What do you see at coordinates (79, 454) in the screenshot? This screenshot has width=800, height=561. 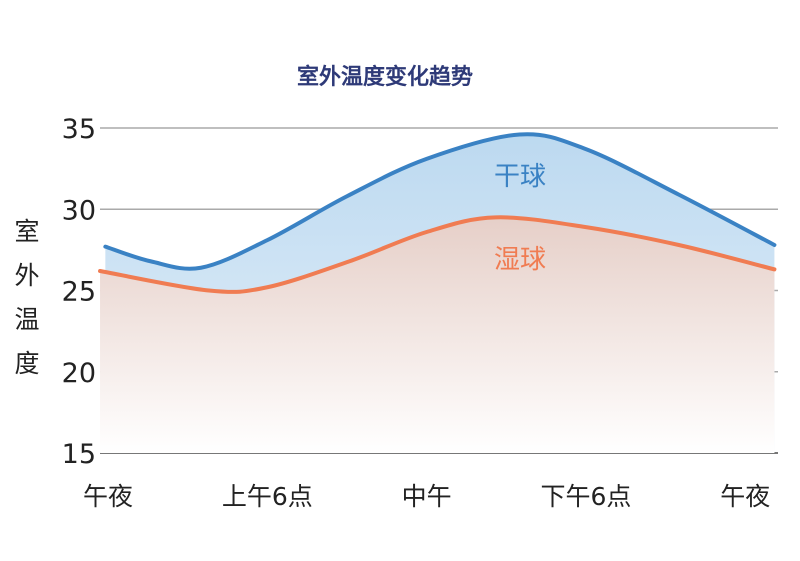 I see `y-tick-label: 15` at bounding box center [79, 454].